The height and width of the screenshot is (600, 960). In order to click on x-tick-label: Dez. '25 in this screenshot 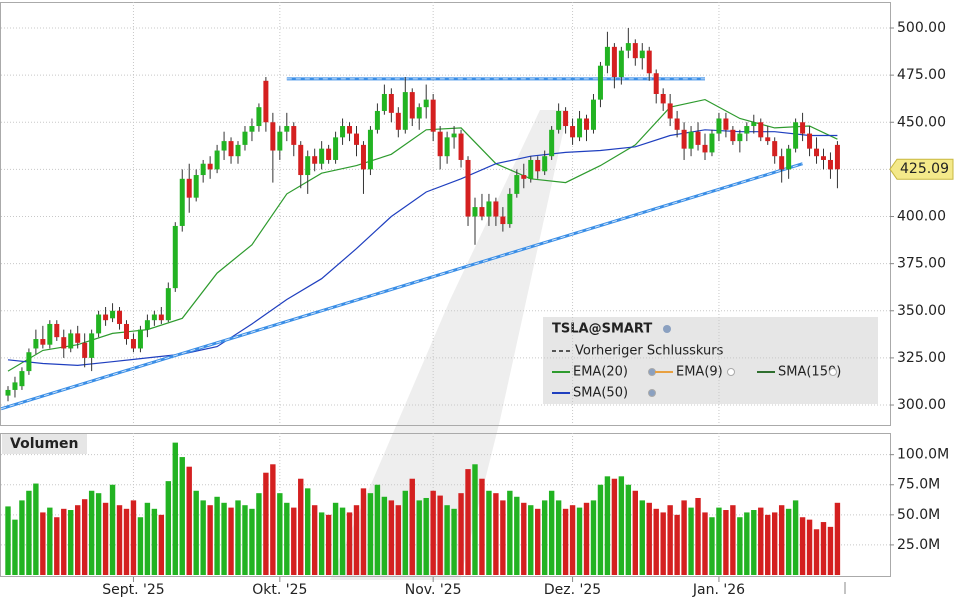, I will do `click(572, 590)`.